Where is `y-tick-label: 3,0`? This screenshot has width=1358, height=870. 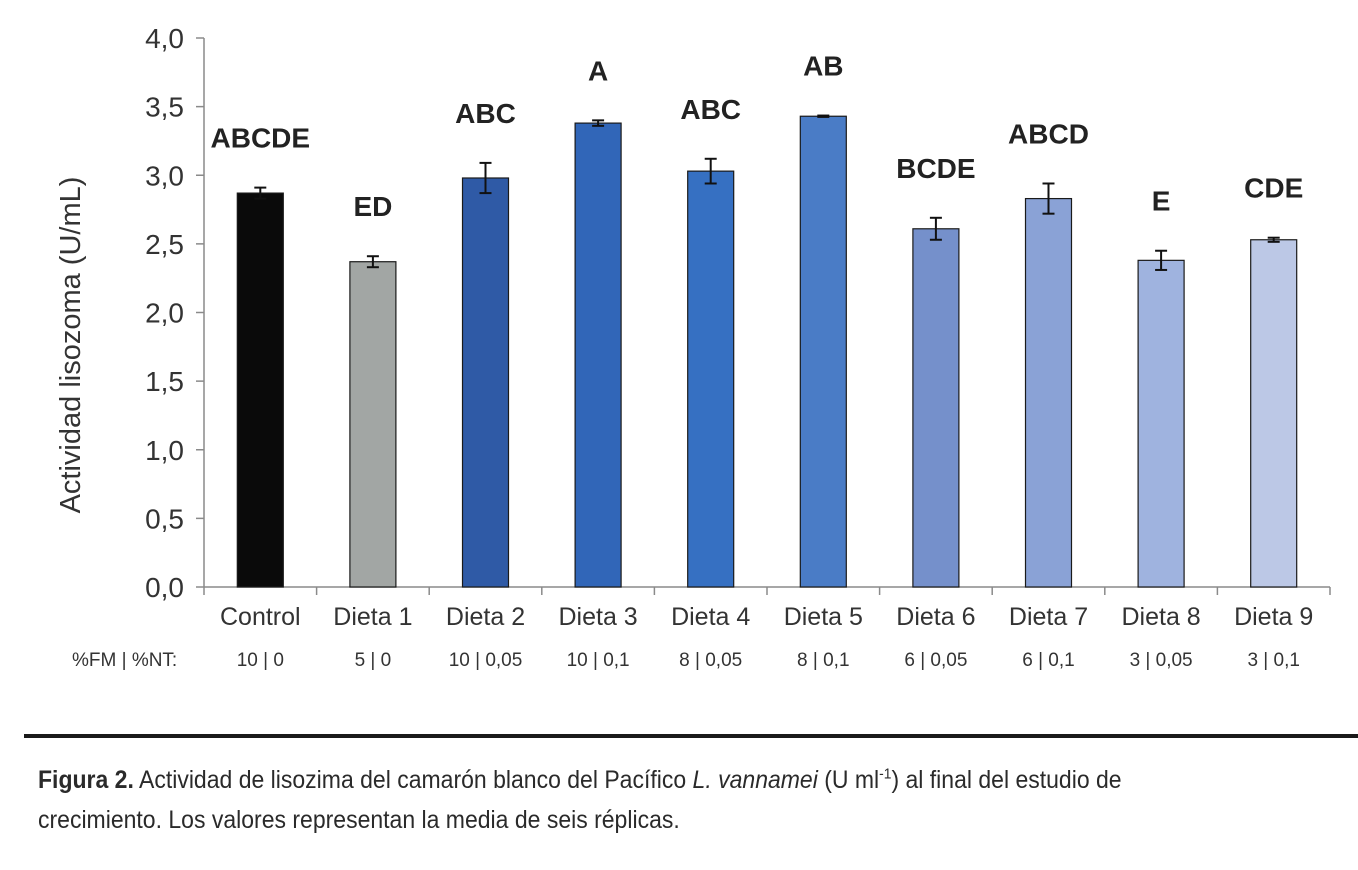 y-tick-label: 3,0 is located at coordinates (164, 175).